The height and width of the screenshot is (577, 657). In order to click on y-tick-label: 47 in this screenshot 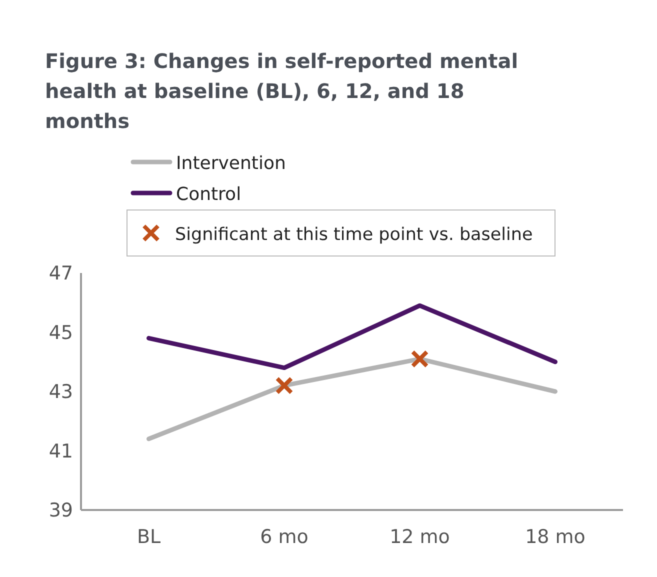, I will do `click(60, 273)`.